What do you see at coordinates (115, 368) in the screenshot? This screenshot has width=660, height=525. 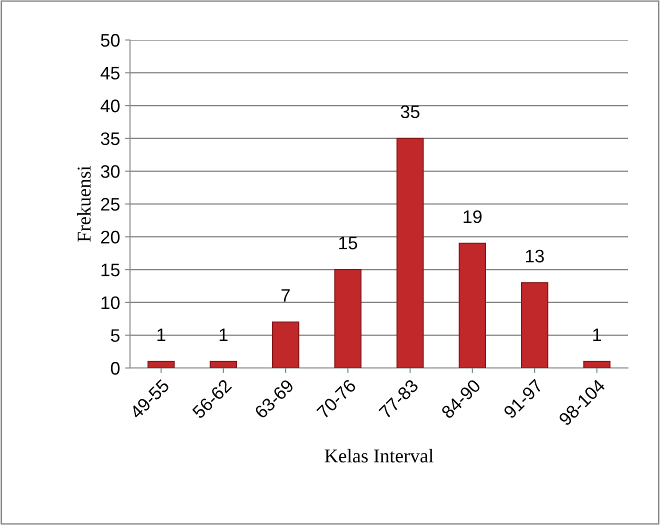 I see `y-tick-label: 0` at bounding box center [115, 368].